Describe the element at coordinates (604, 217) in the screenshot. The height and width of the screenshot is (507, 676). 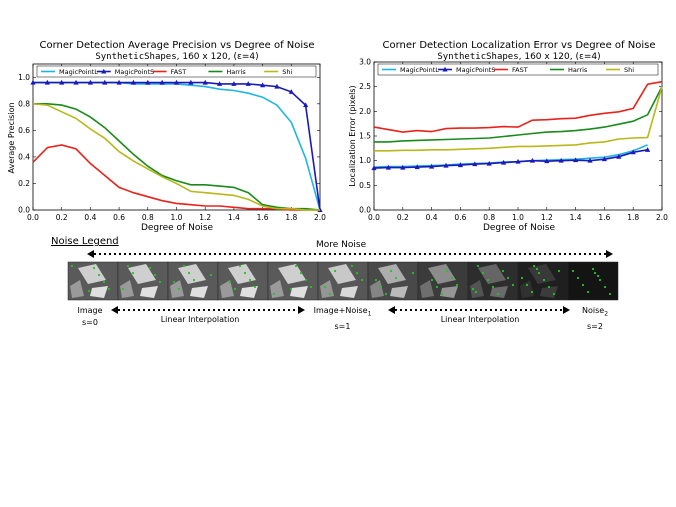
I see `chart2-xtick-label: 1.6` at that location.